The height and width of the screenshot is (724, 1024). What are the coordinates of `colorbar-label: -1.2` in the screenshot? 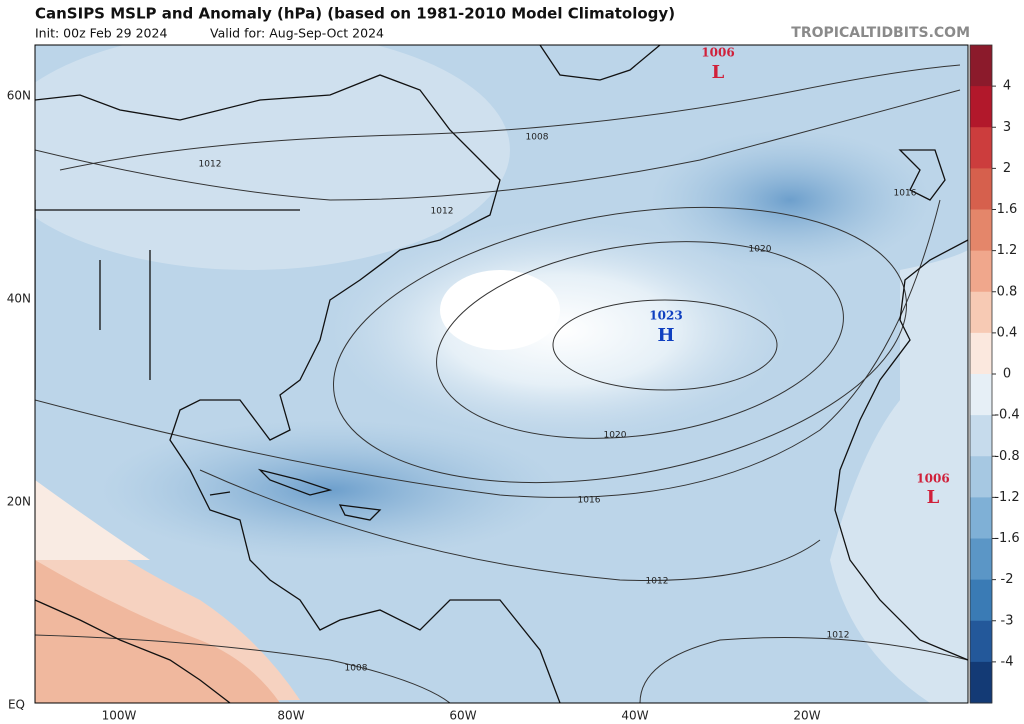 It's located at (1006, 497).